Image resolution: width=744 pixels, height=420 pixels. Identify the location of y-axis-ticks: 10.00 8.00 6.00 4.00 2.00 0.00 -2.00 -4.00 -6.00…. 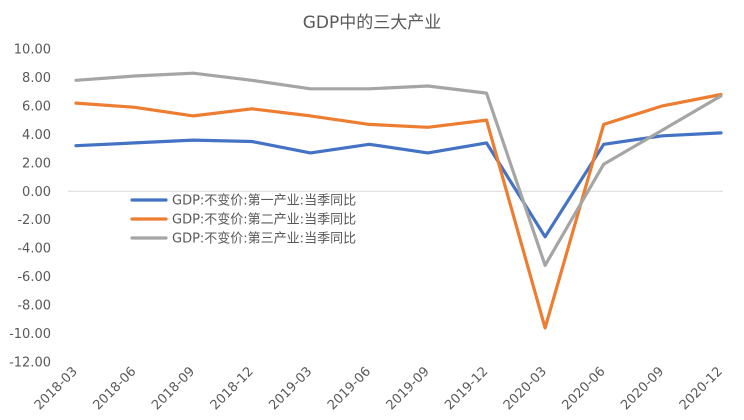
(30, 207).